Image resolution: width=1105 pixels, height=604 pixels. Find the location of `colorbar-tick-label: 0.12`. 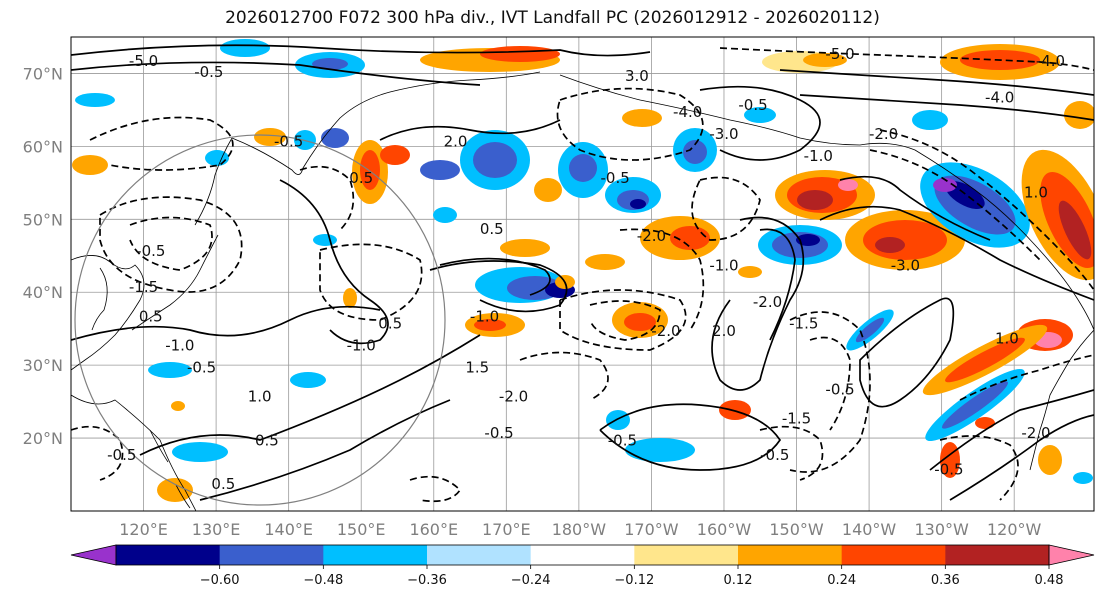

colorbar-tick-label: 0.12 is located at coordinates (738, 580).